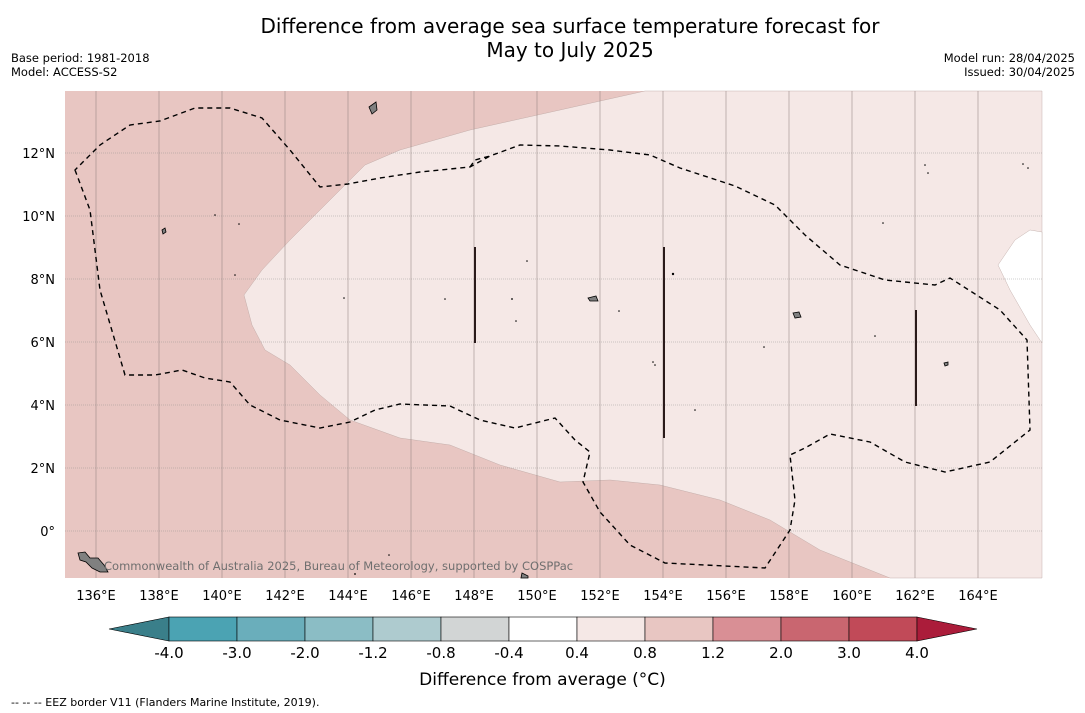  What do you see at coordinates (159, 596) in the screenshot?
I see `lon-label-138e: 138°E` at bounding box center [159, 596].